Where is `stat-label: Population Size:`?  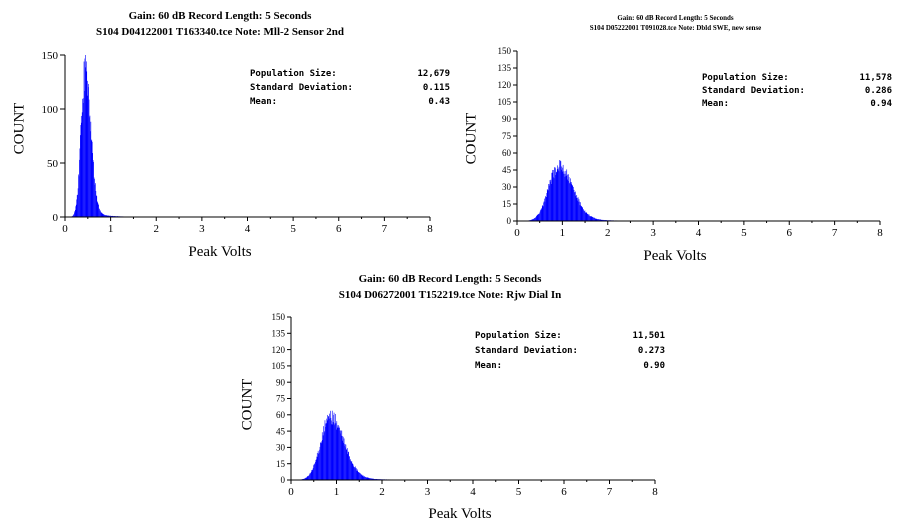
stat-label: Population Size: is located at coordinates (745, 78).